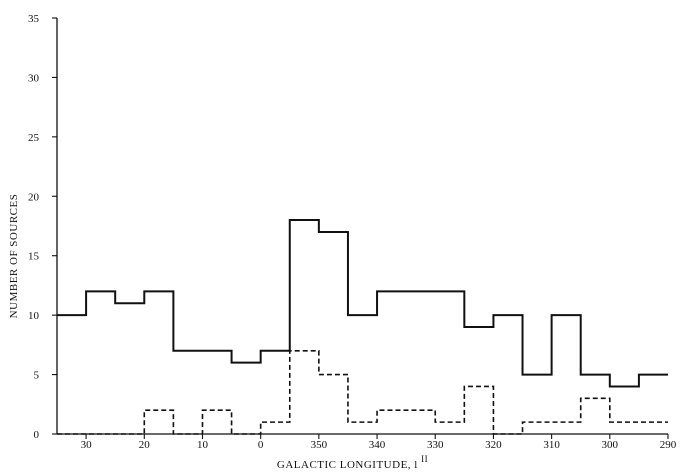 Image resolution: width=680 pixels, height=473 pixels. Describe the element at coordinates (261, 445) in the screenshot. I see `x-tick-label: 0` at that location.